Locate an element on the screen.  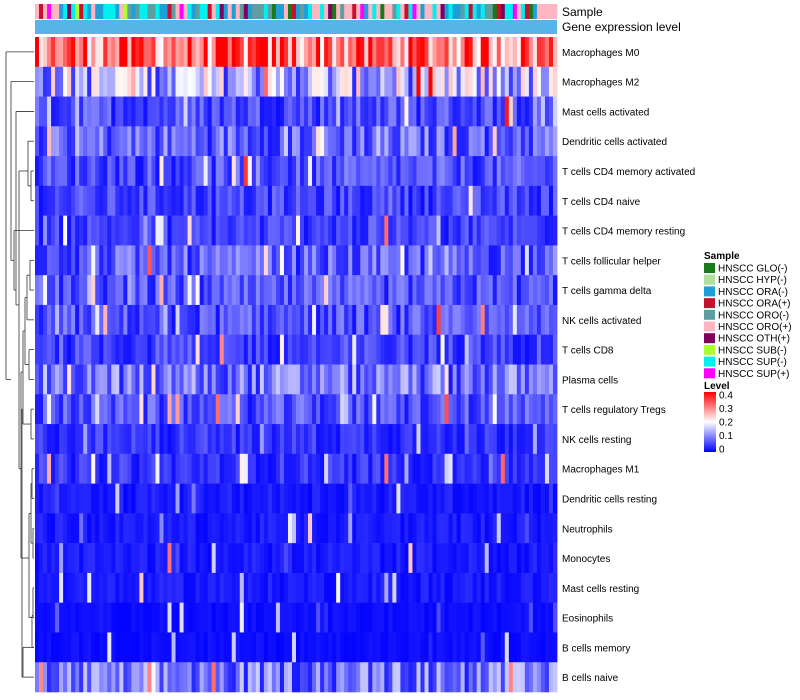
row-label: T cells CD4 memory activated is located at coordinates (628, 172).